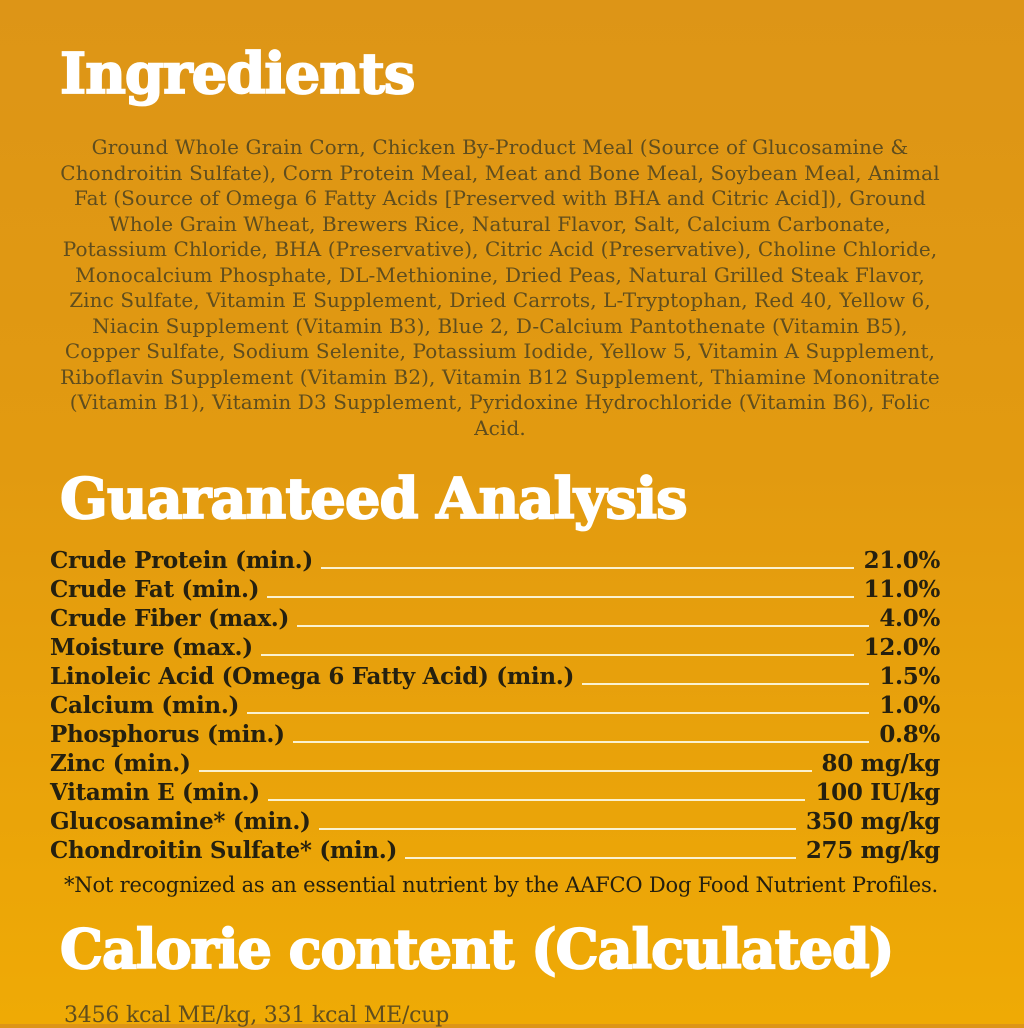 This screenshot has width=1024, height=1028. What do you see at coordinates (495, 791) in the screenshot?
I see `analysis-row: Vitamin E (min.) 100 IU/kg` at bounding box center [495, 791].